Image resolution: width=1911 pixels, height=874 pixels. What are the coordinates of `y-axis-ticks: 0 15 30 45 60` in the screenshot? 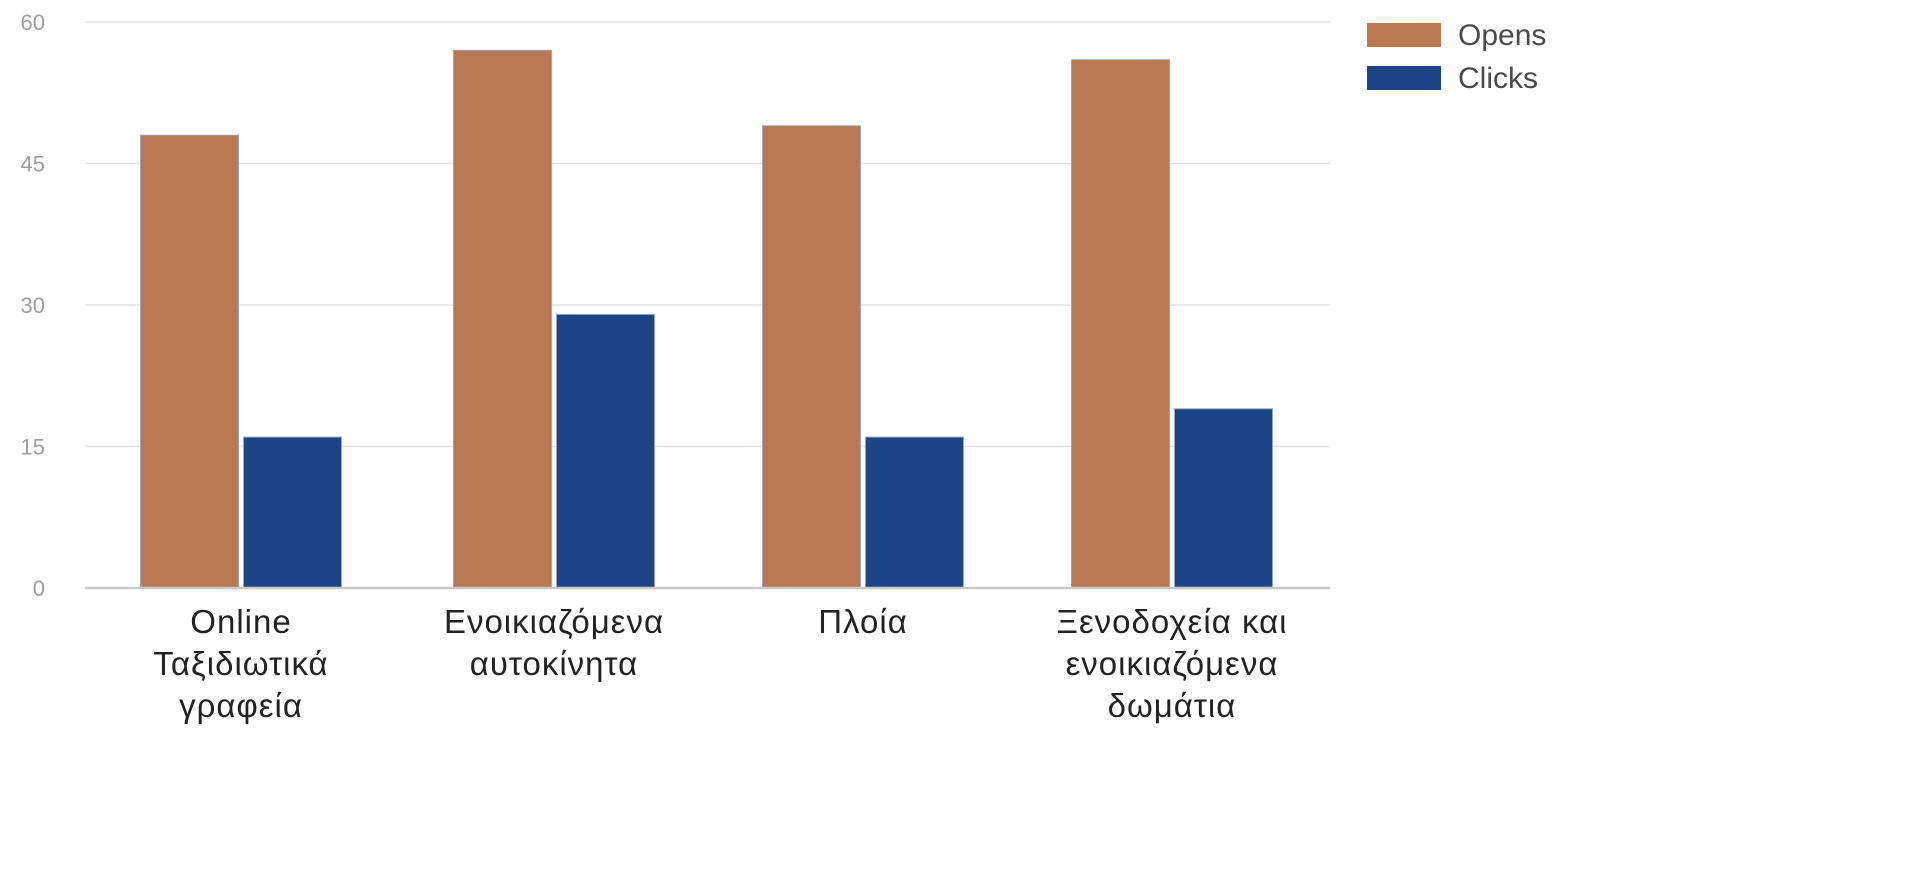 It's located at (33, 305).